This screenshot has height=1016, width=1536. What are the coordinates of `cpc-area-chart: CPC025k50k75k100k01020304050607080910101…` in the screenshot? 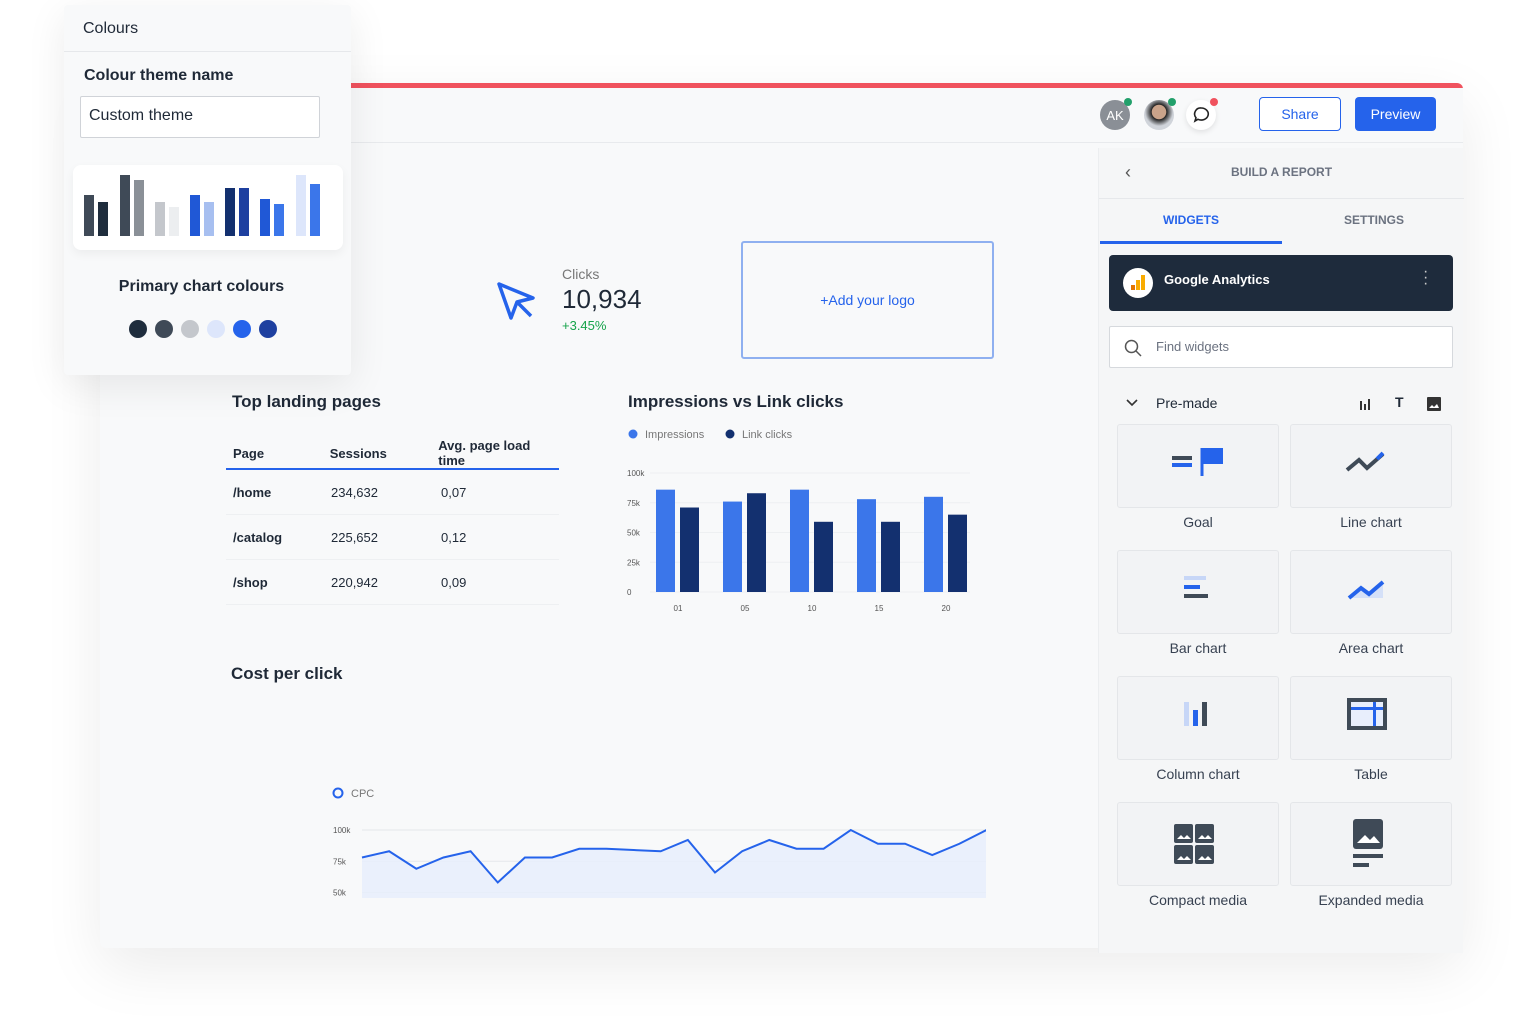 It's located at (659, 842).